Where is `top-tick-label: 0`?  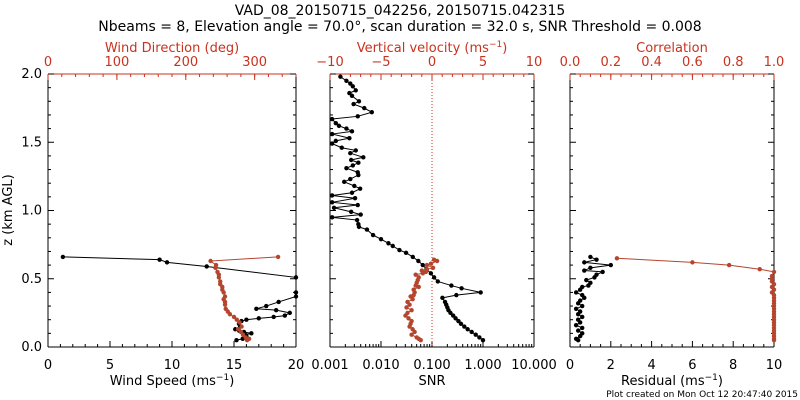 top-tick-label: 0 is located at coordinates (48, 62).